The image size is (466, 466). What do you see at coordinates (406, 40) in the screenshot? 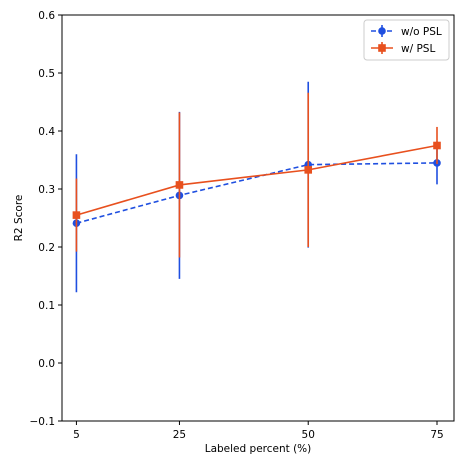
I see `legend: w/o PSL w/ PSL` at bounding box center [406, 40].